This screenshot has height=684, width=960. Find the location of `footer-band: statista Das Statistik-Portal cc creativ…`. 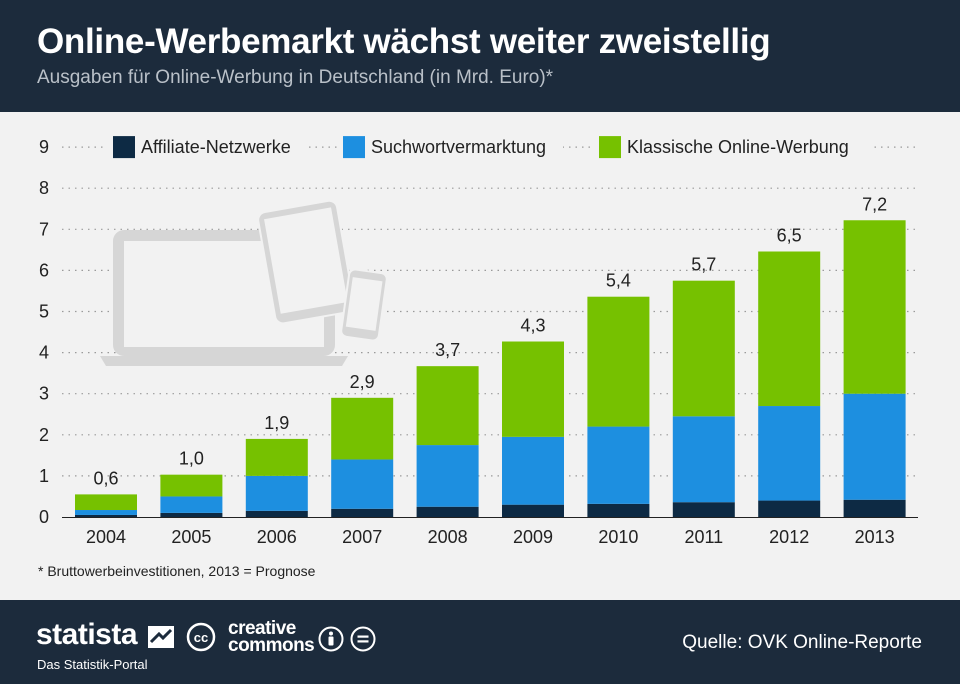

footer-band: statista Das Statistik-Portal cc creativ… is located at coordinates (480, 642).